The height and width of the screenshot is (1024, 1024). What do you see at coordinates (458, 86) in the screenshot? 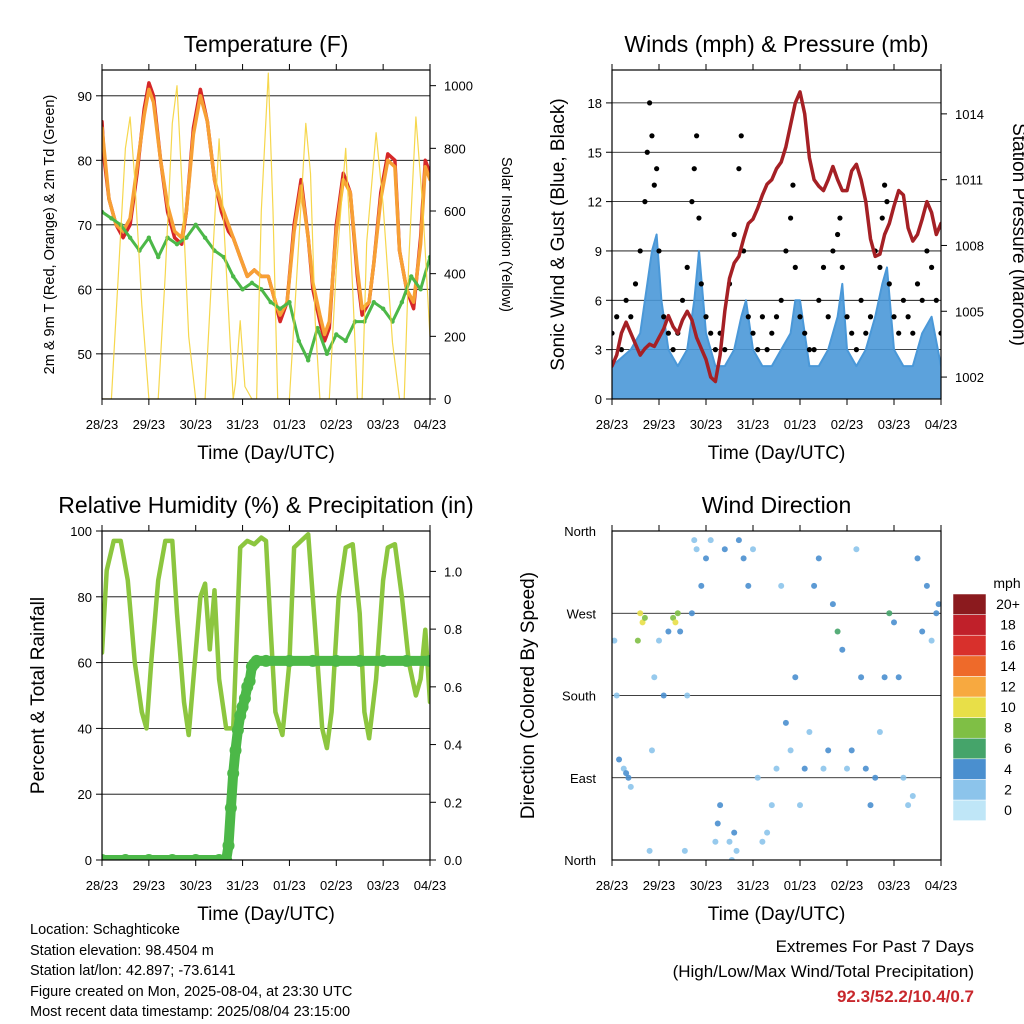
I see `y-right-tick-label: 1000` at bounding box center [458, 86].